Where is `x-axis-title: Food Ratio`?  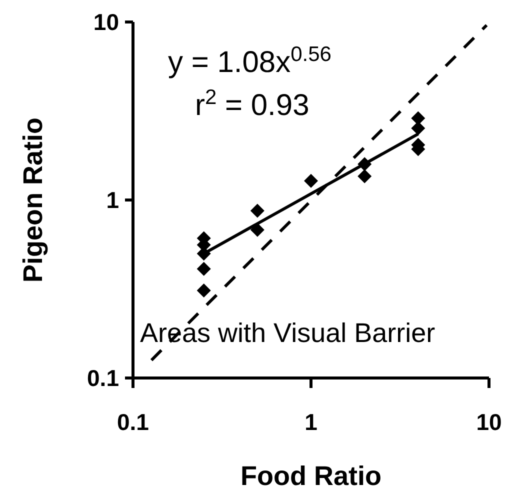 x-axis-title: Food Ratio is located at coordinates (311, 476).